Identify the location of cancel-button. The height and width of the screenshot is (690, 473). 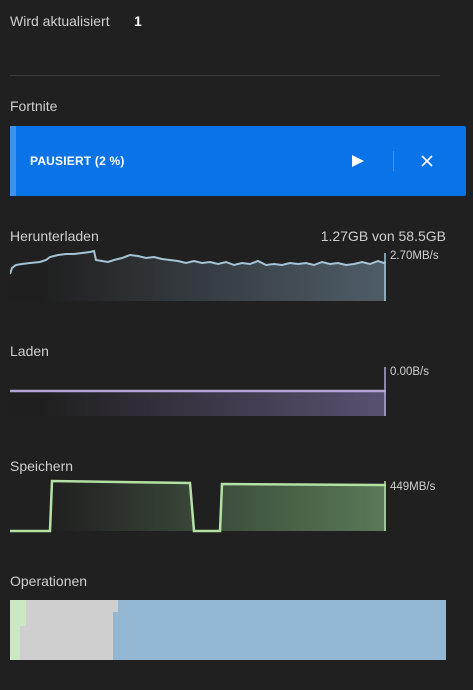
(427, 161).